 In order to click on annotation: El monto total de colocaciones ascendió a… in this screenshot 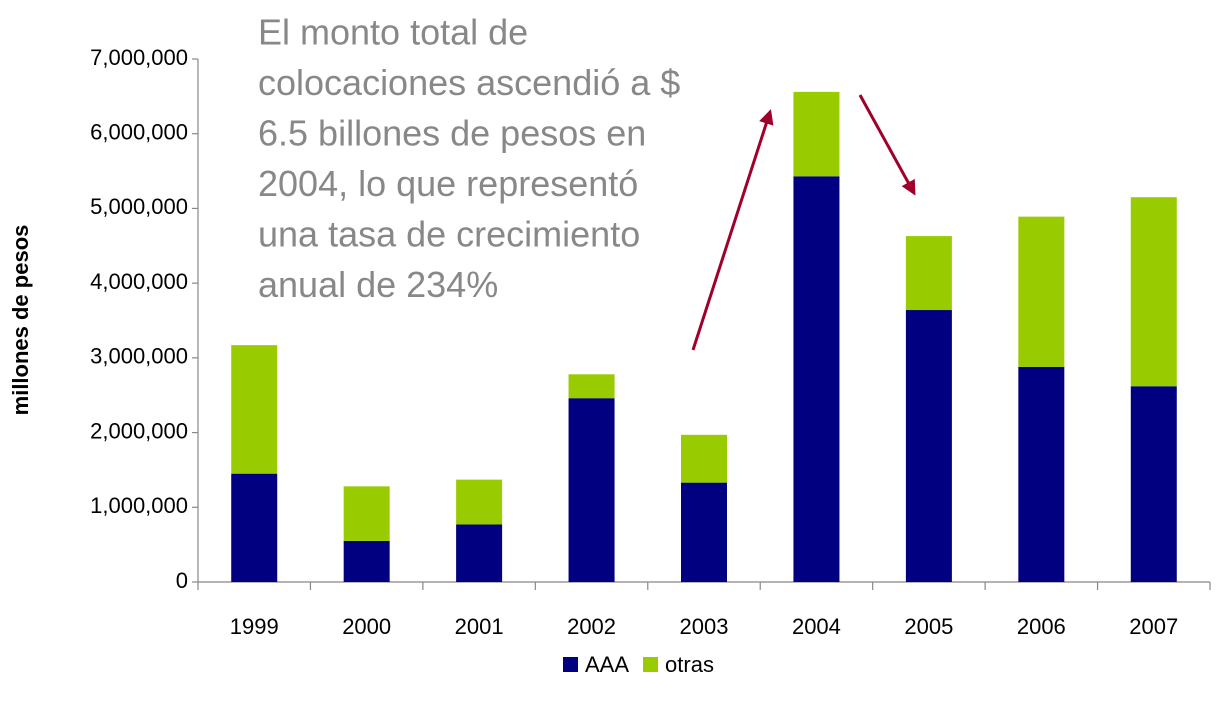, I will do `click(469, 159)`.